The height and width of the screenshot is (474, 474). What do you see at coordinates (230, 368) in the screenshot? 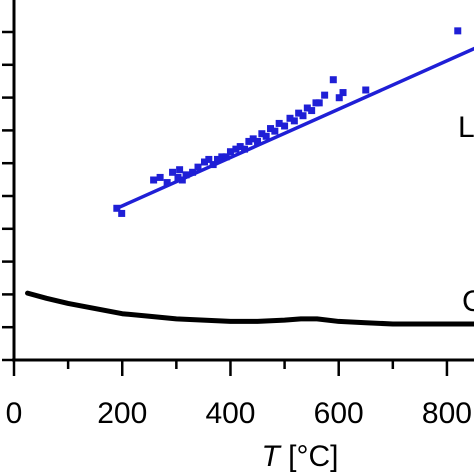
I see `x-axis-ticks` at bounding box center [230, 368].